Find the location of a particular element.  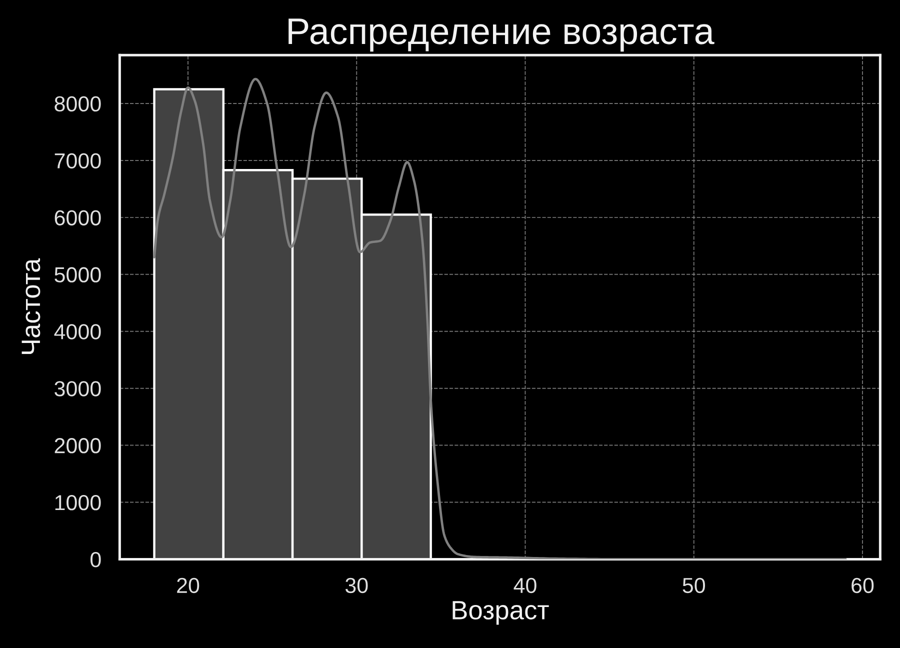

y-tick-label: 4000 is located at coordinates (77, 332).